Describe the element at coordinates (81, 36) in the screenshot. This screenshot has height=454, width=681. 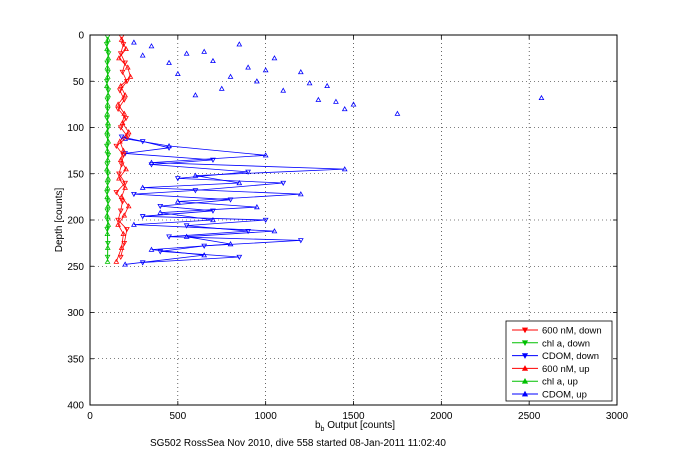
I see `y-tick-label: 0` at that location.